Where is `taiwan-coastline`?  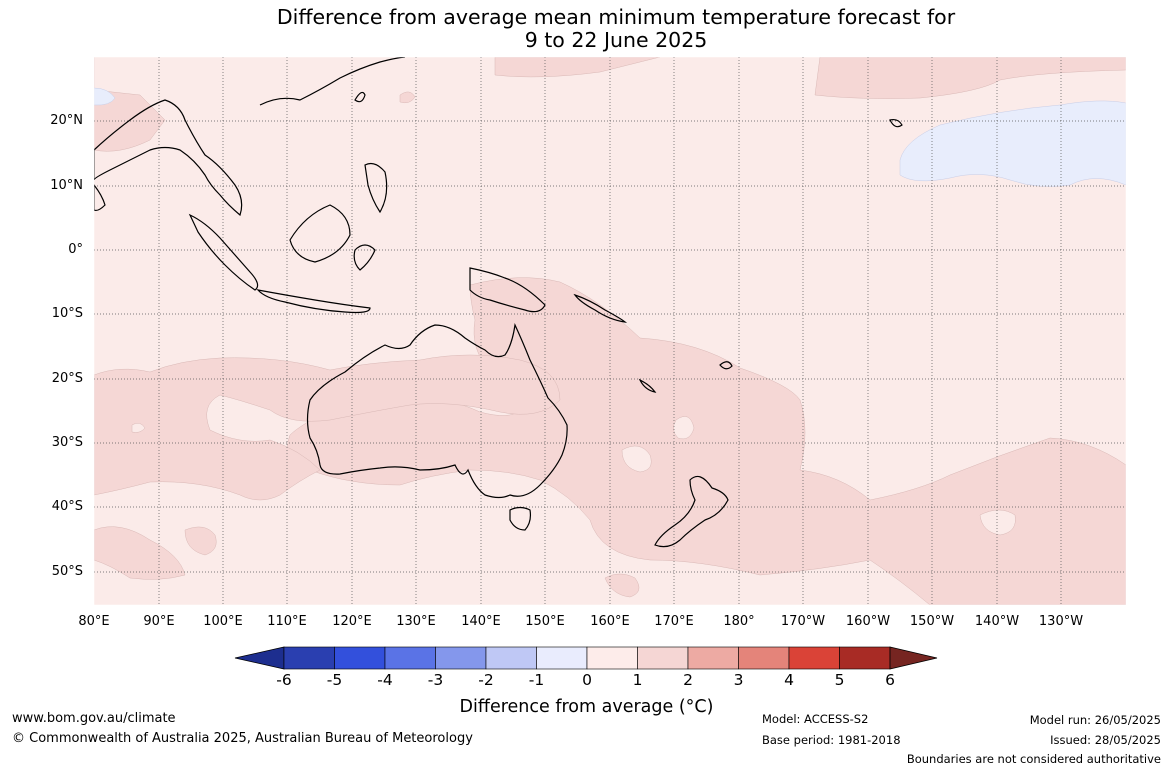 taiwan-coastline is located at coordinates (360, 97).